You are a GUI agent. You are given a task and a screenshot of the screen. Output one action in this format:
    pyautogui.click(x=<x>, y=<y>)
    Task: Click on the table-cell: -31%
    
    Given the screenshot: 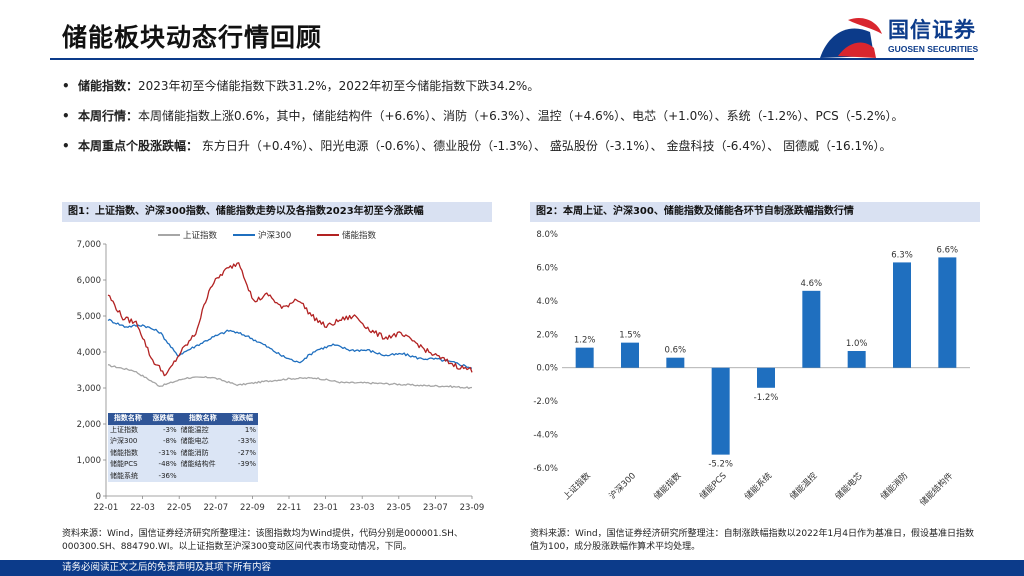 What is the action you would take?
    pyautogui.click(x=163, y=453)
    